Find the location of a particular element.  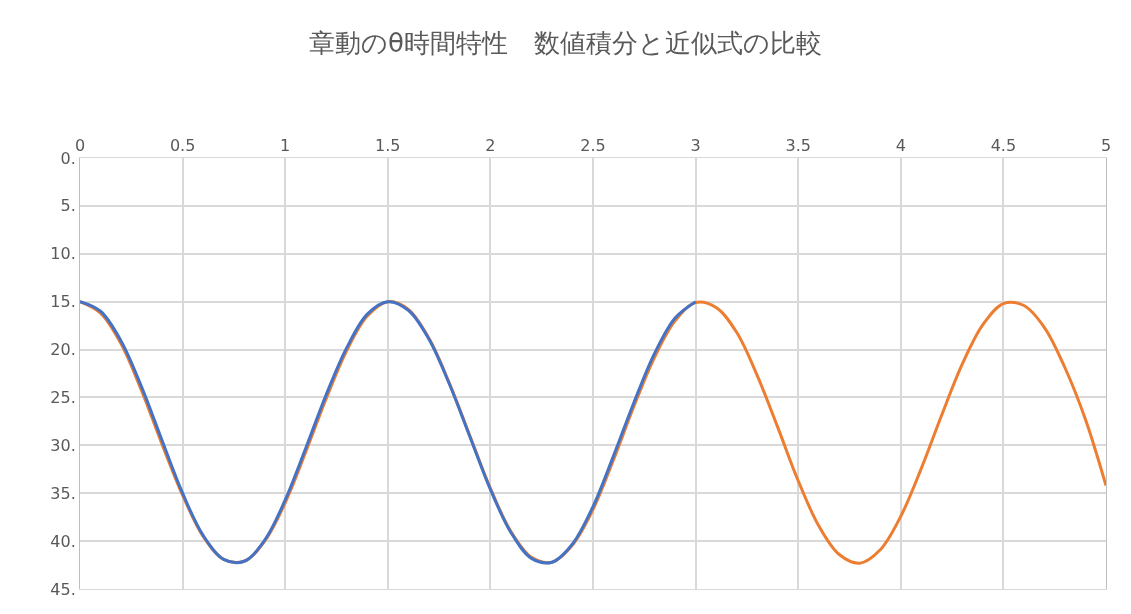

y-tick-label: 45. is located at coordinates (63, 589).